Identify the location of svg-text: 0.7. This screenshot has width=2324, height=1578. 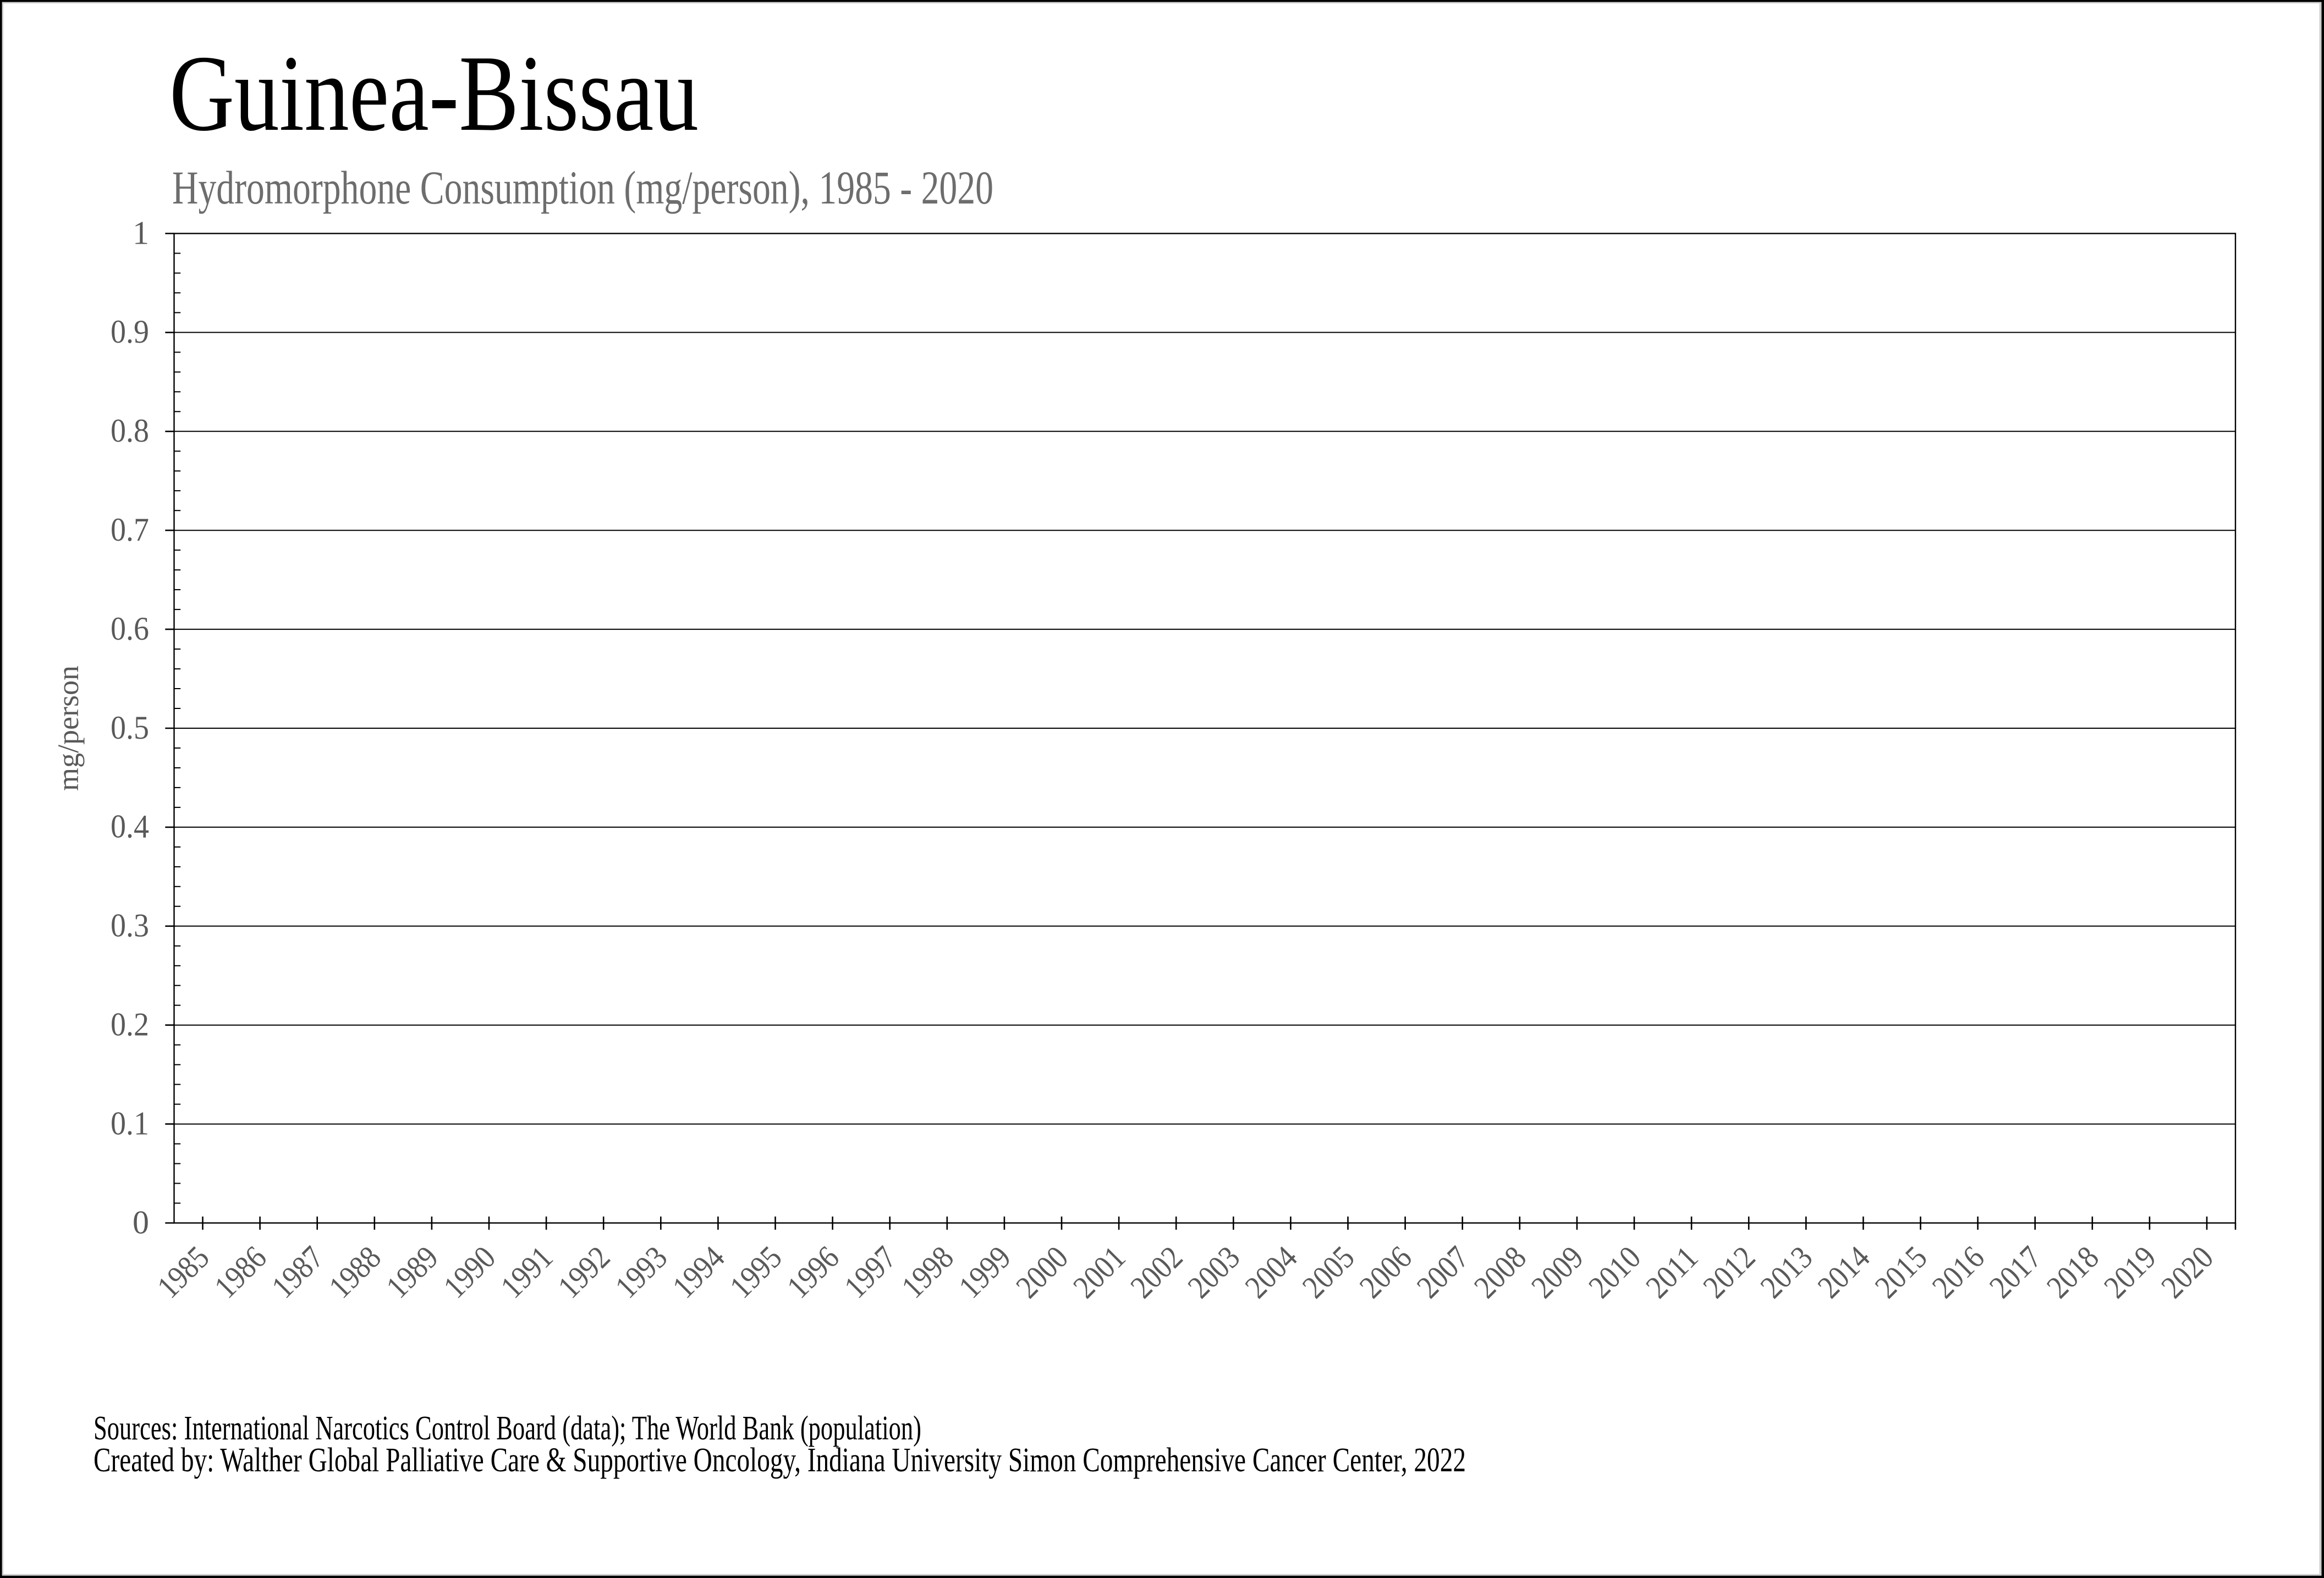
(130, 530).